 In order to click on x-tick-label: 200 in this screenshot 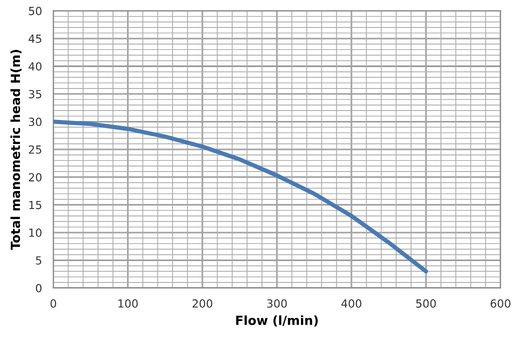, I will do `click(202, 303)`.